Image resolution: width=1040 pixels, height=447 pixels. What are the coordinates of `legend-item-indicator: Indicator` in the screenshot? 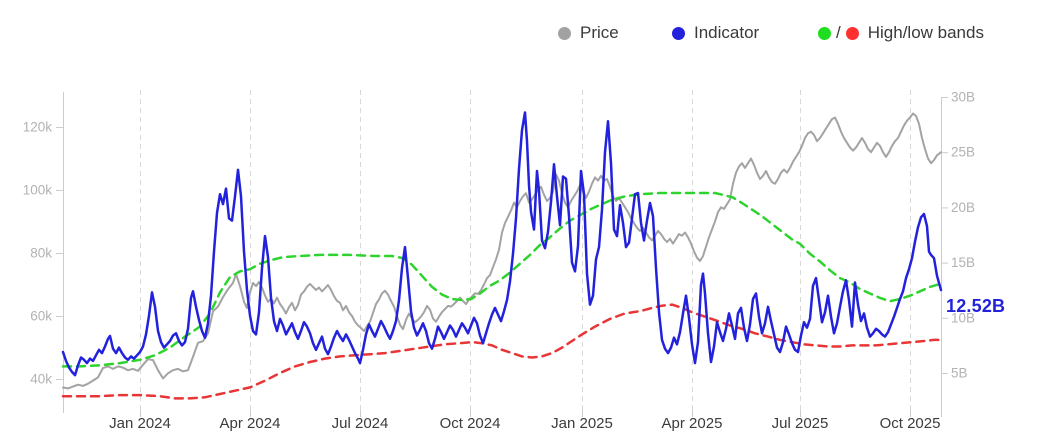 It's located at (715, 33).